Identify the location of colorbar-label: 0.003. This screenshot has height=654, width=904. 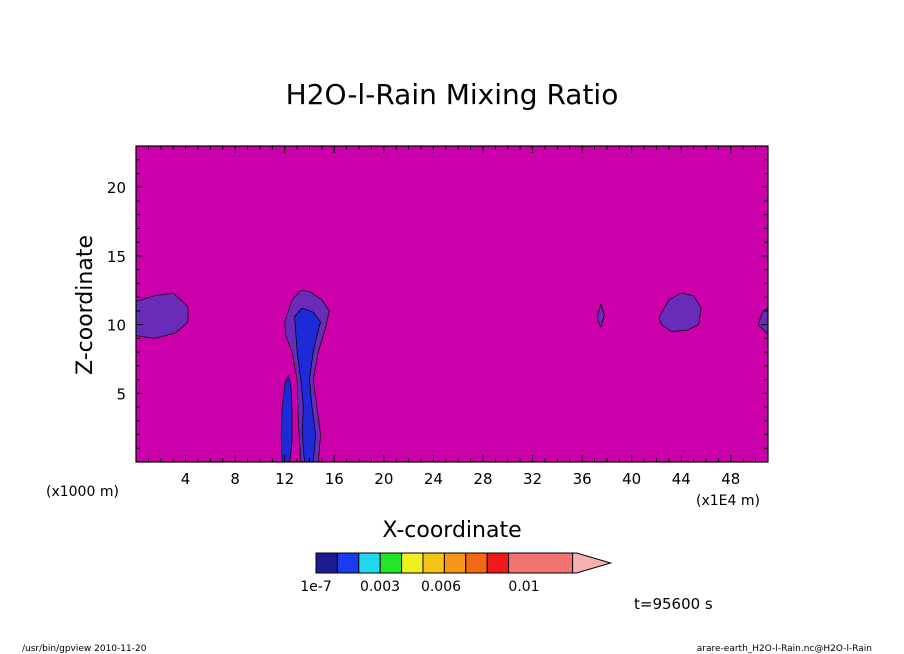
(380, 587).